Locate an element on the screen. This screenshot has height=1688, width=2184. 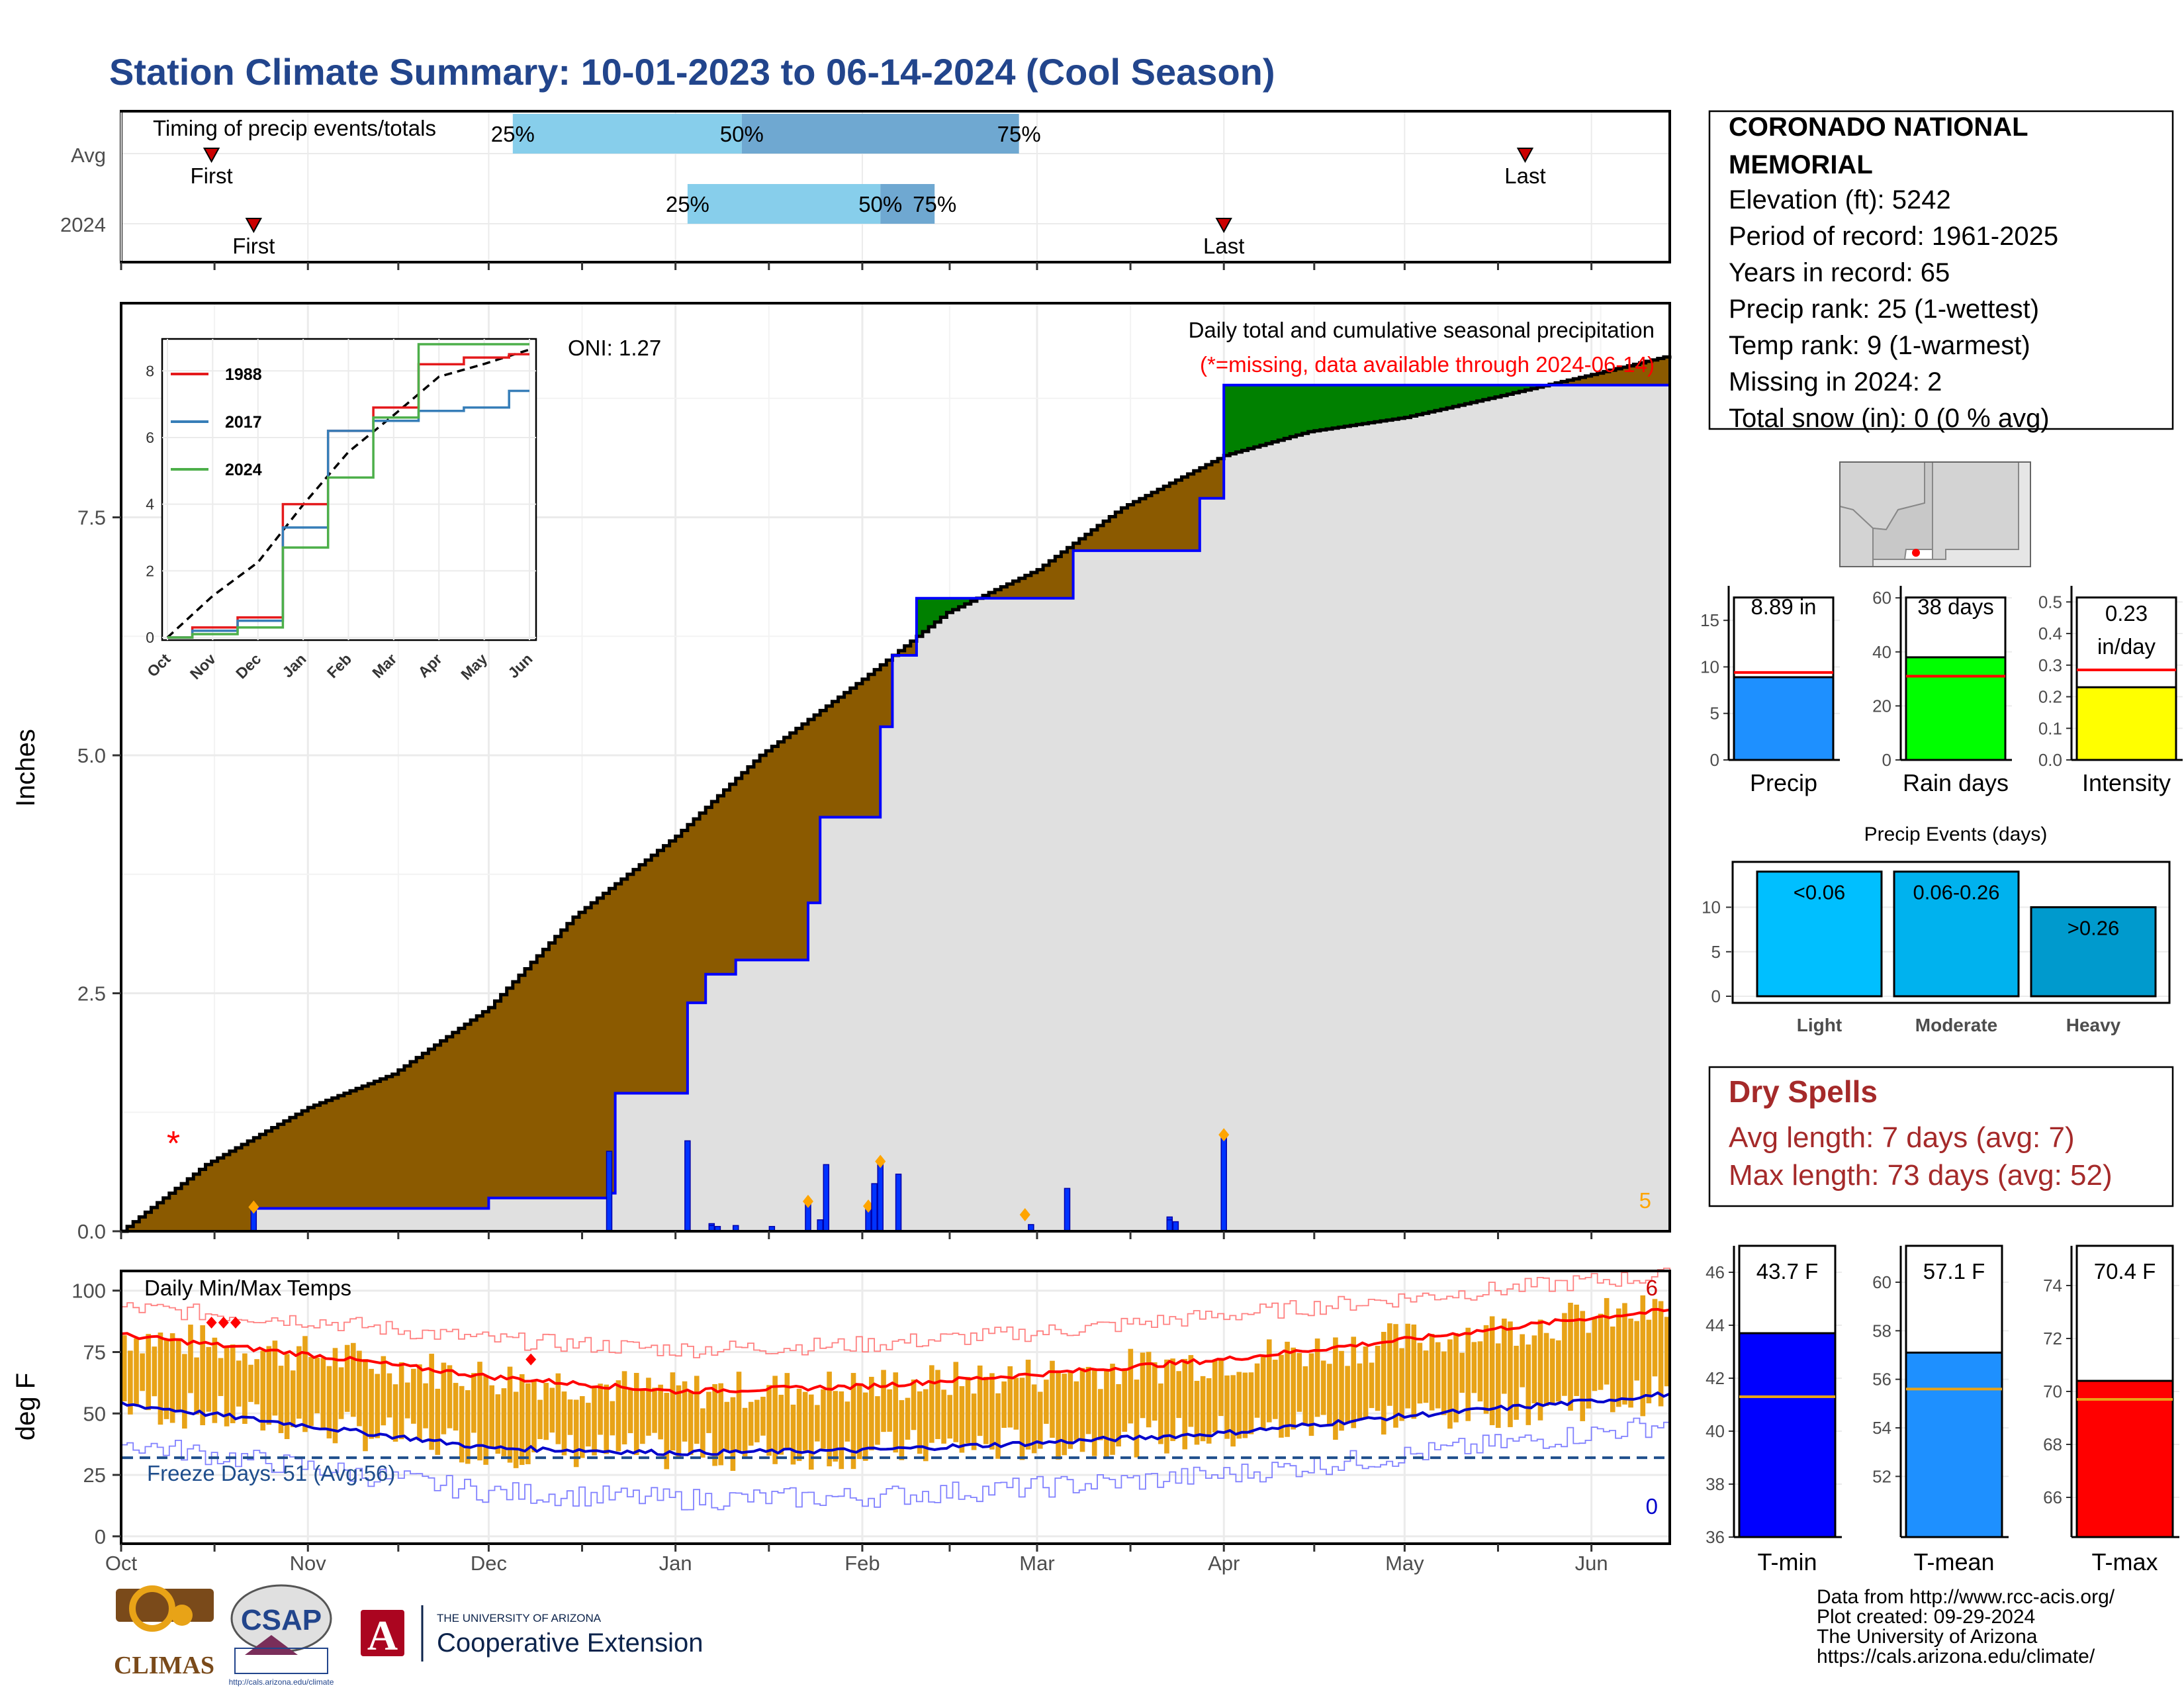
inset-ytick-label: 0 is located at coordinates (150, 637).